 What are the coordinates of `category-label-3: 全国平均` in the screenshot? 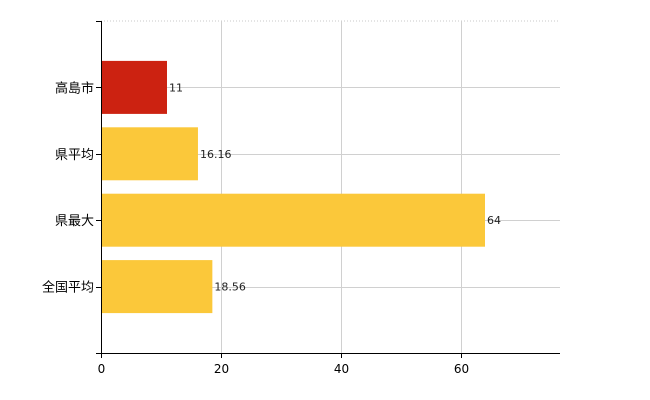 It's located at (68, 288).